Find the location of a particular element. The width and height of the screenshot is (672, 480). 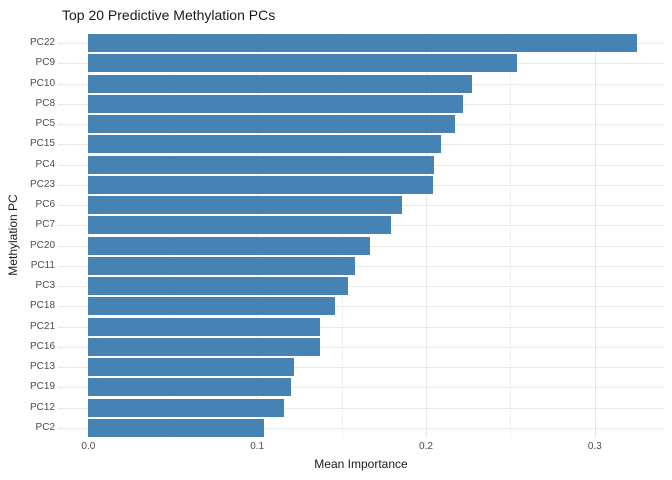

y-tick-label: PC19 is located at coordinates (42, 387).